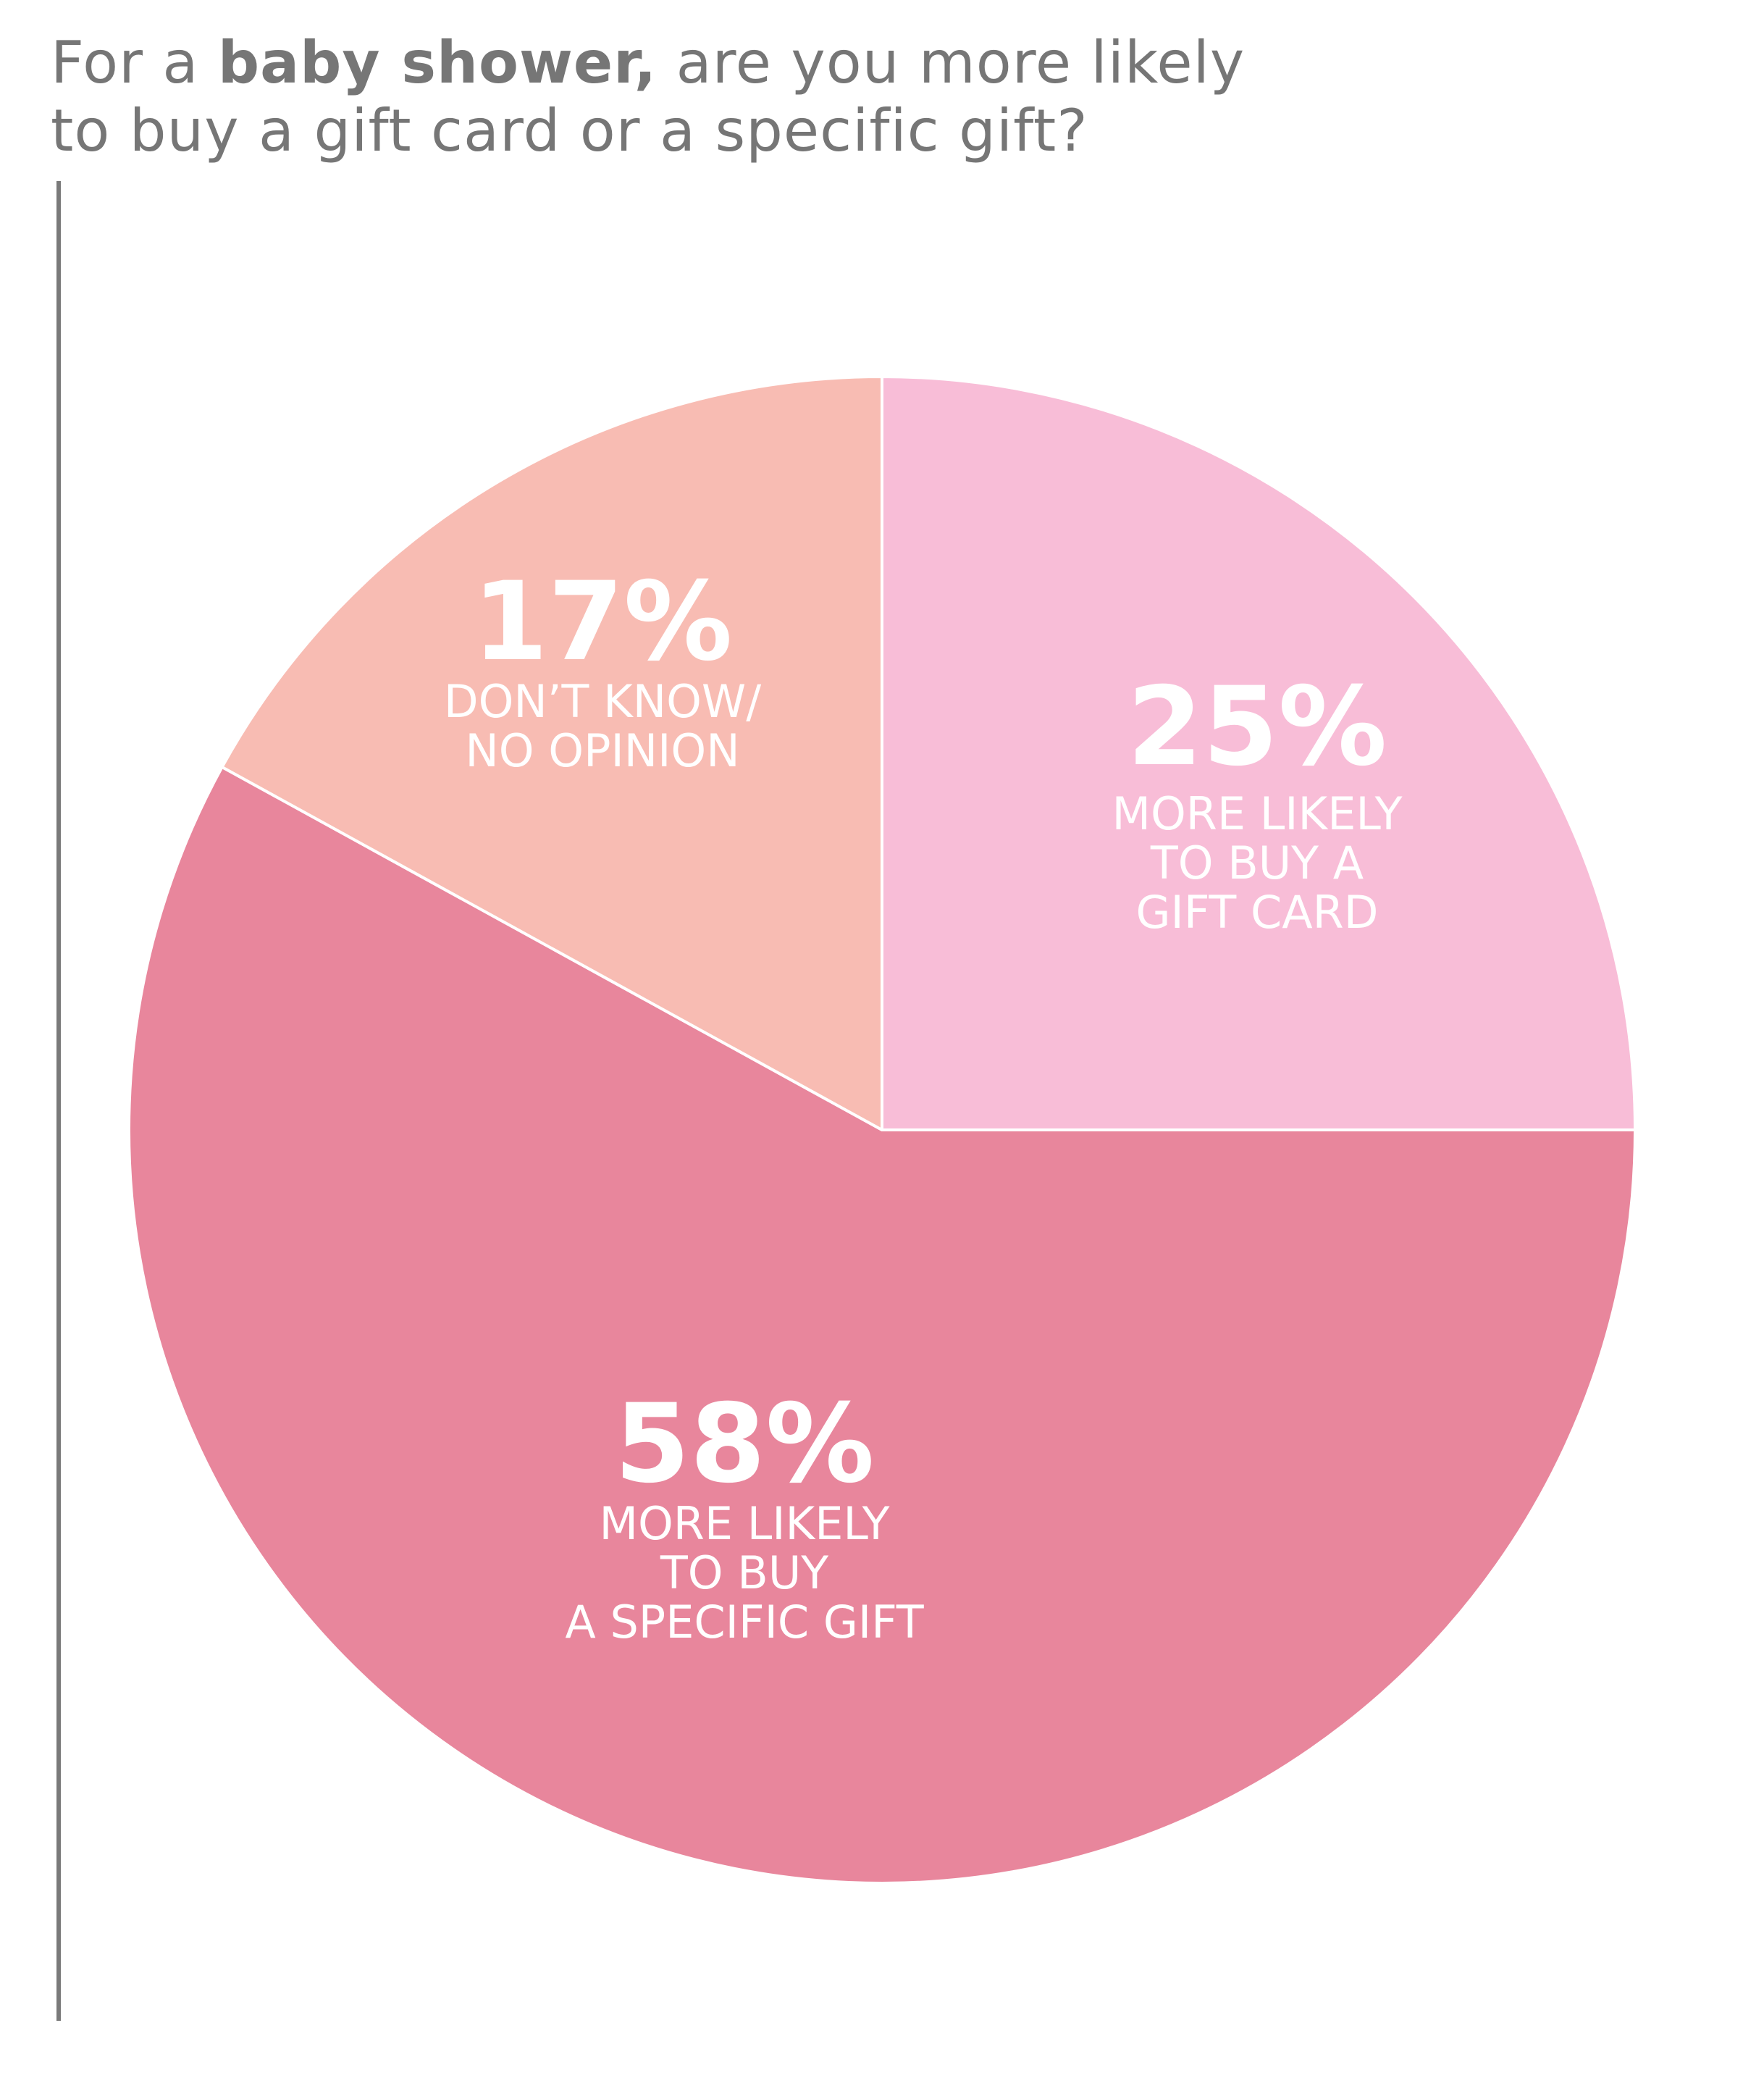  Describe the element at coordinates (134, 62) in the screenshot. I see `title-prefix: For a` at that location.